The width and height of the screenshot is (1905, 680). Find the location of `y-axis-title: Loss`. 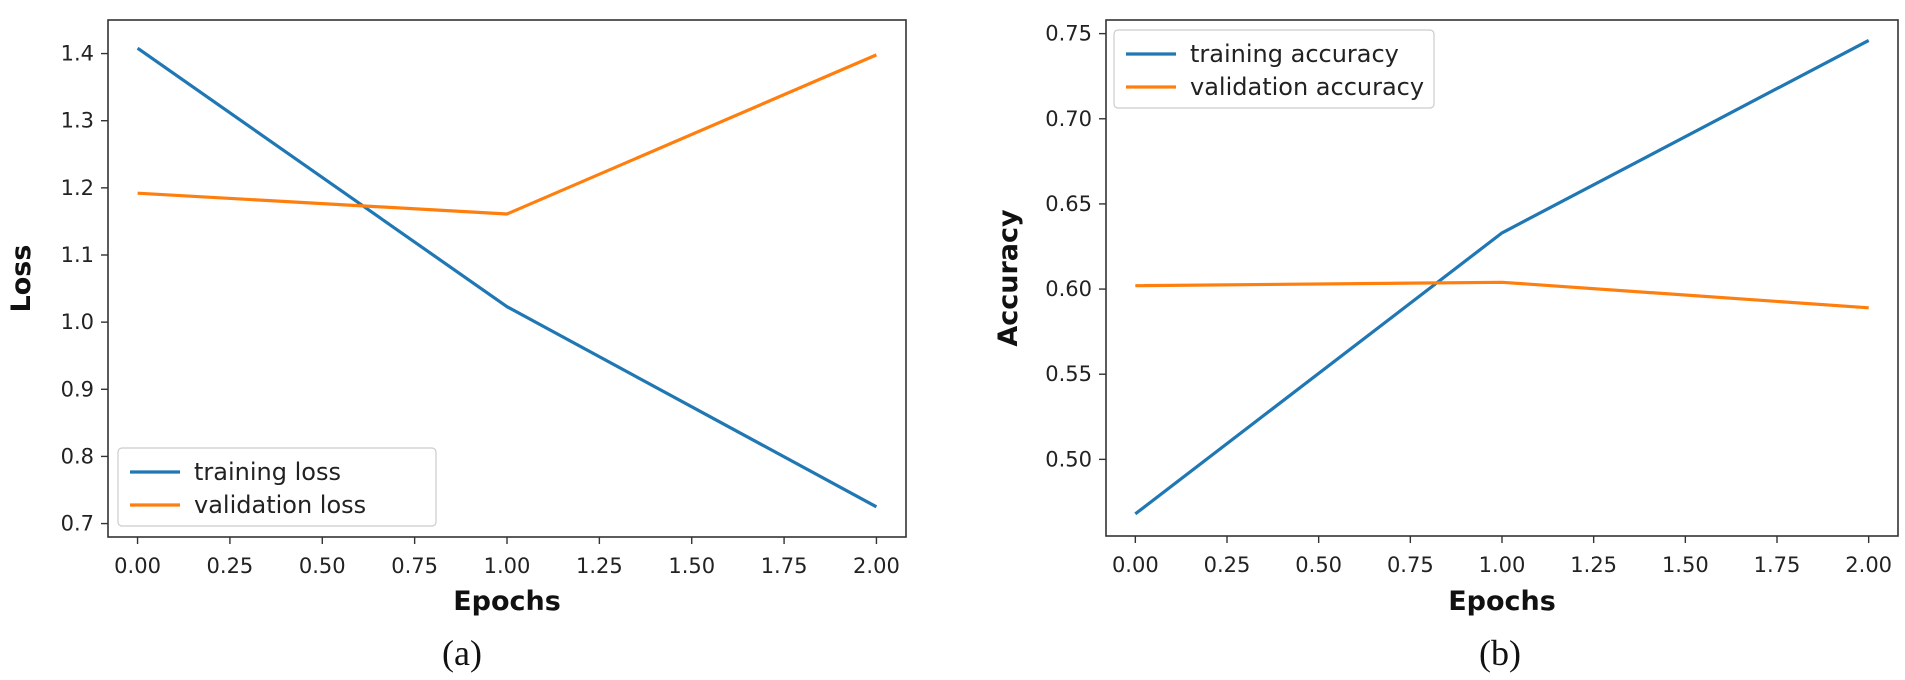

y-axis-title: Loss is located at coordinates (21, 279).